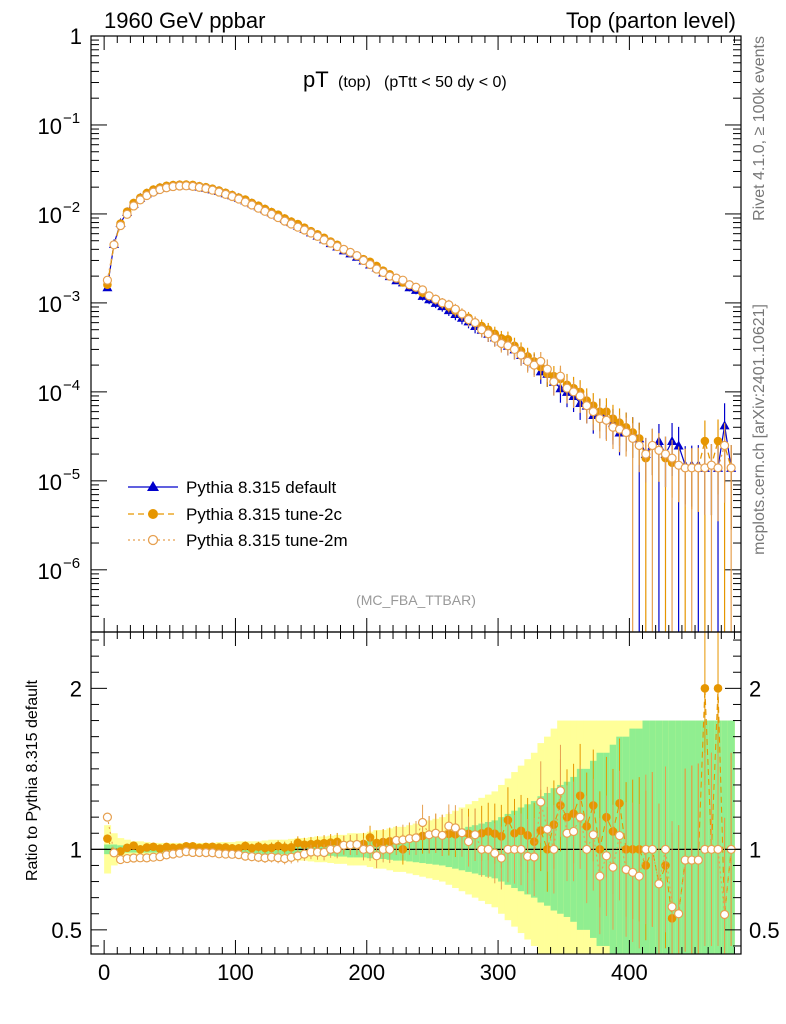 This screenshot has width=786, height=1024. I want to click on main-y-tick-labels: 110−110−210−310−410−510−6, so click(60, 304).